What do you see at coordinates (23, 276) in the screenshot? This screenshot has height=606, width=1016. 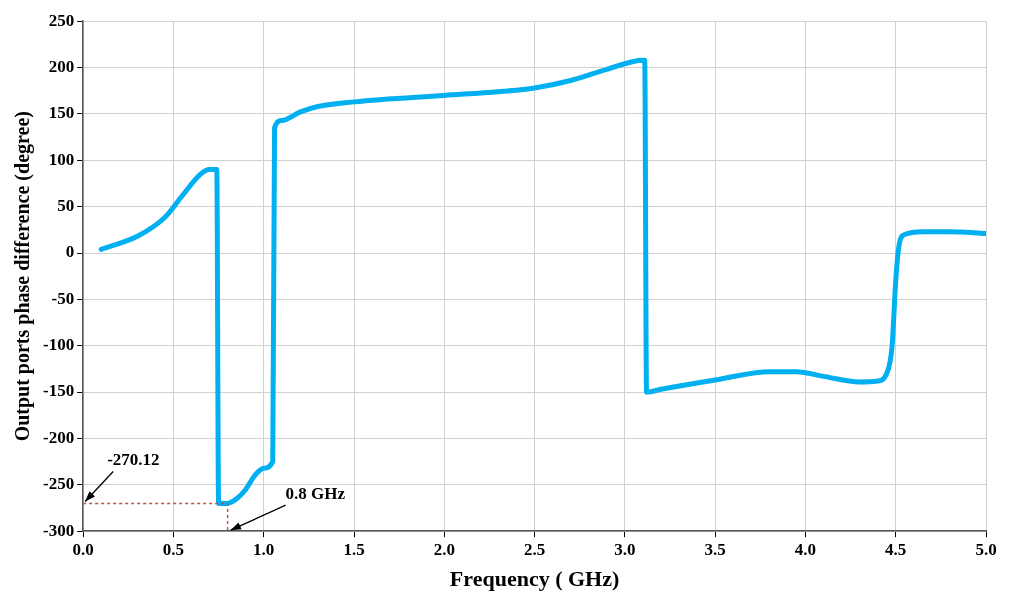 I see `y-axis-title: Output ports phase difference (degree)` at bounding box center [23, 276].